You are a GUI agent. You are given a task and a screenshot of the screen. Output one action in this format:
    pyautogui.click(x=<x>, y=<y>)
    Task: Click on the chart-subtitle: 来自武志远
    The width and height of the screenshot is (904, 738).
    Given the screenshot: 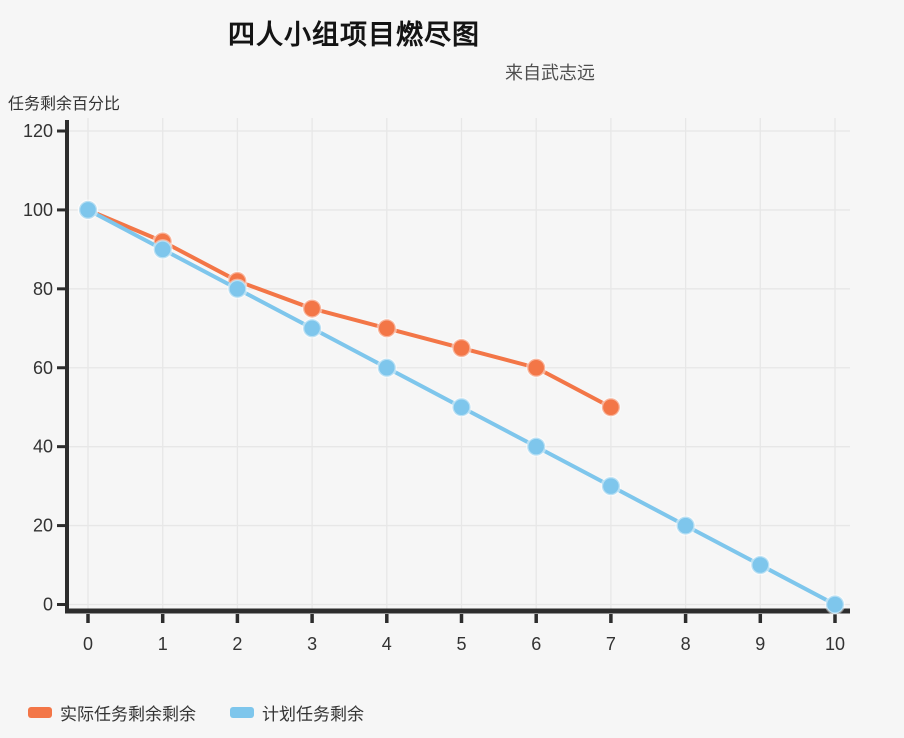 What is the action you would take?
    pyautogui.click(x=550, y=73)
    